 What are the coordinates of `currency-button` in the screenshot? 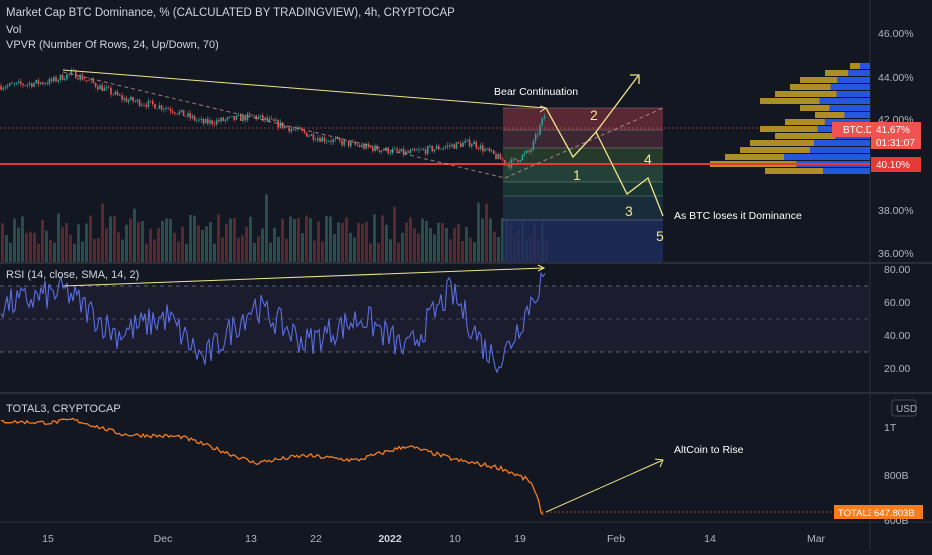 It's located at (904, 408).